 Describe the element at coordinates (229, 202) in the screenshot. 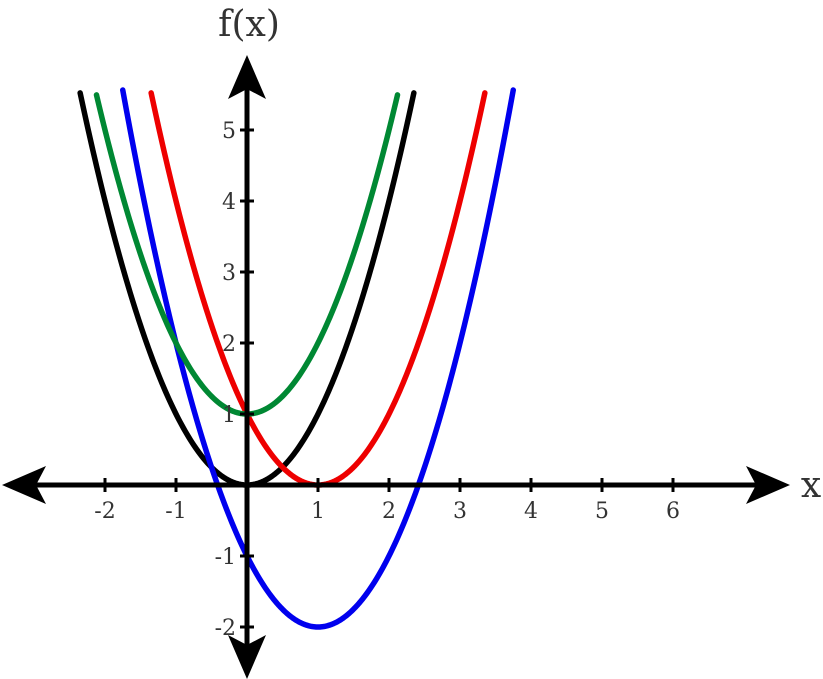

I see `y-tick-label: 4` at that location.